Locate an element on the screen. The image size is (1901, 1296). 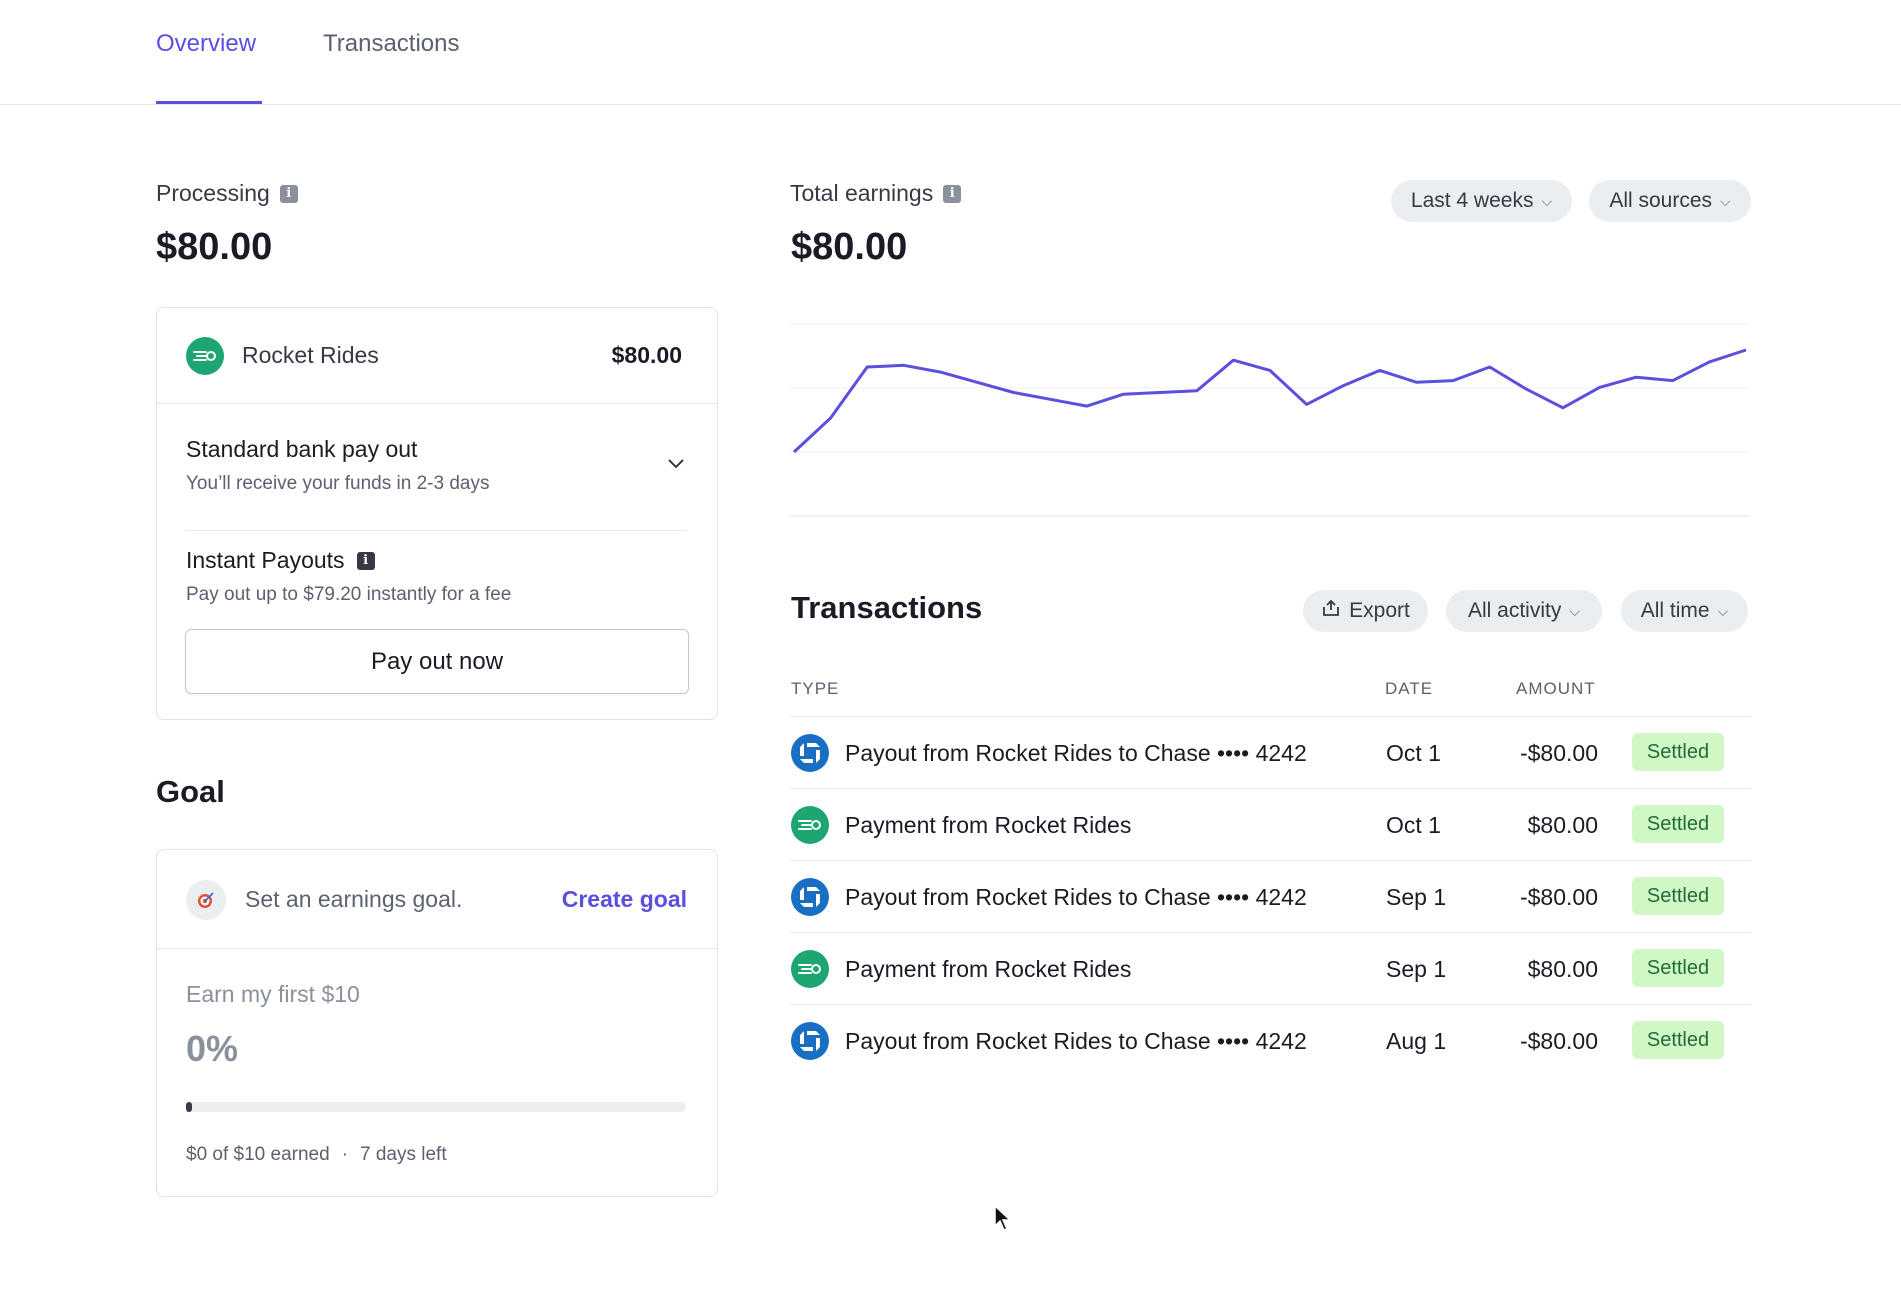
active-tab-indicator is located at coordinates (209, 102).